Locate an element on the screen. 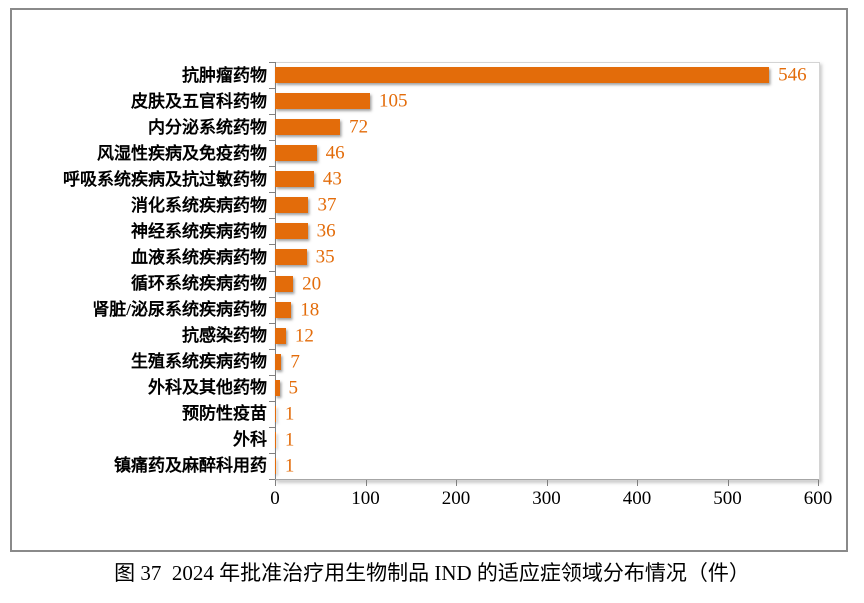  bar-track: 43 is located at coordinates (546, 179).